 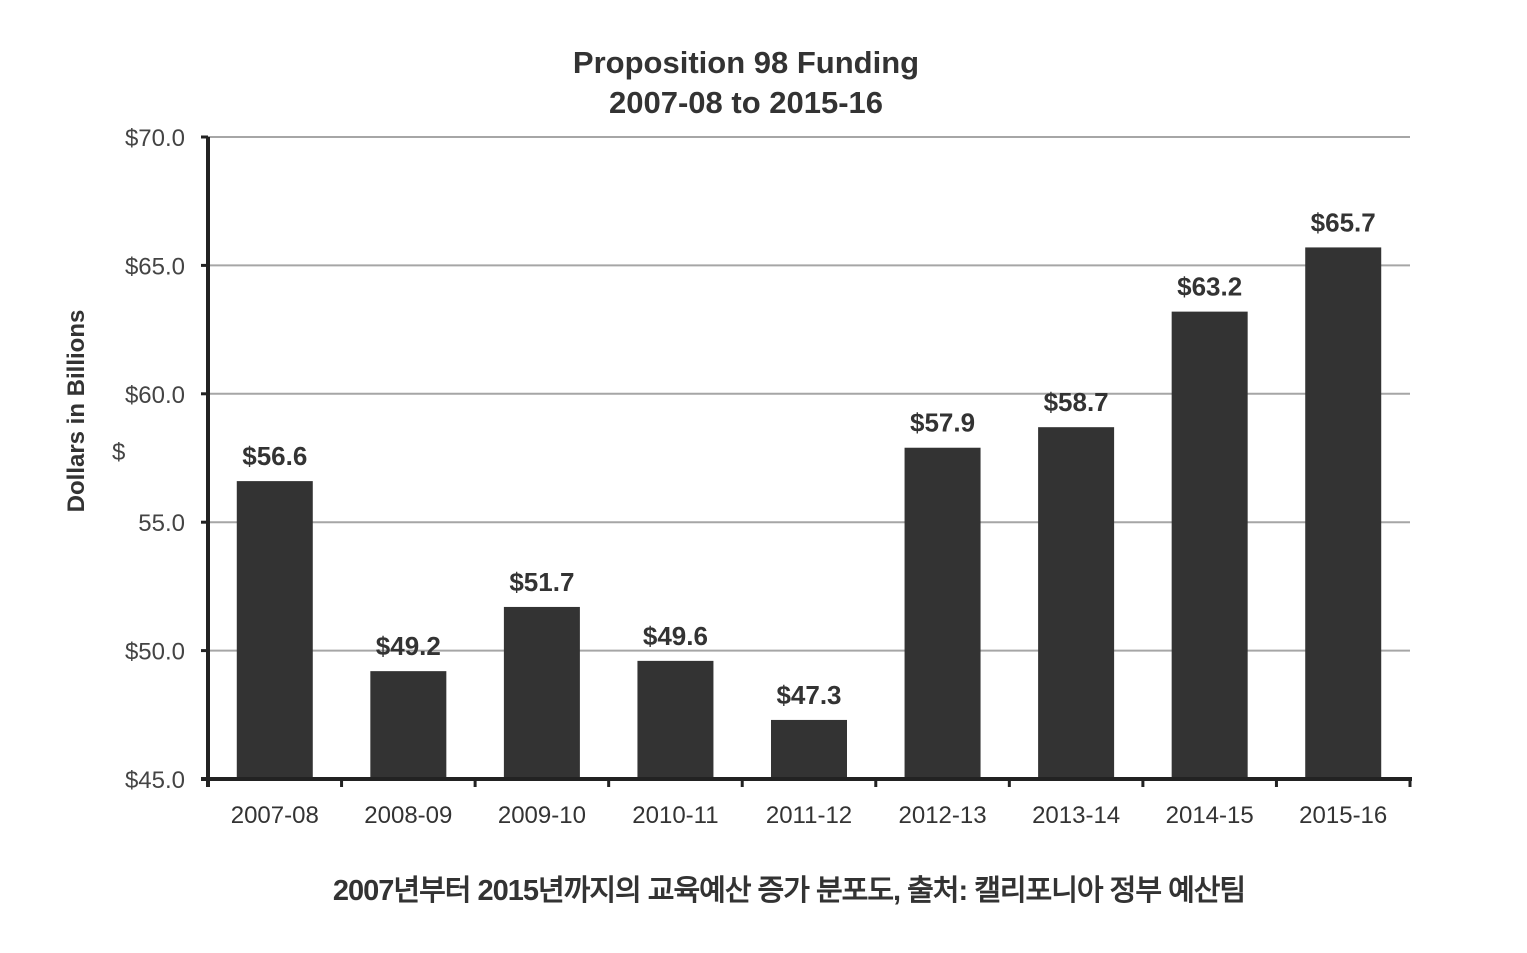 What do you see at coordinates (542, 815) in the screenshot?
I see `x-tick-label: 2009-10` at bounding box center [542, 815].